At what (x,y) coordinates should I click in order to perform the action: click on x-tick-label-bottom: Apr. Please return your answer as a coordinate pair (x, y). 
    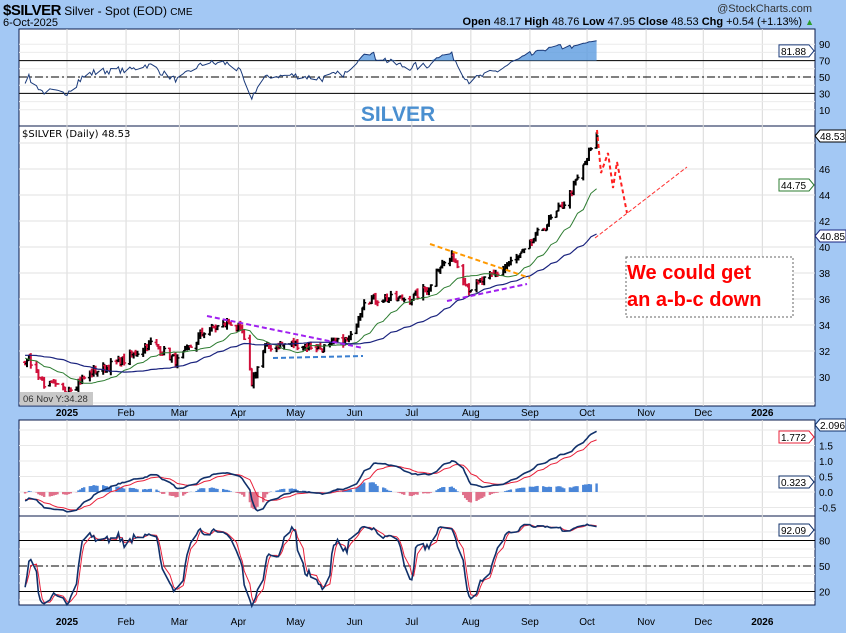
    Looking at the image, I should click on (239, 622).